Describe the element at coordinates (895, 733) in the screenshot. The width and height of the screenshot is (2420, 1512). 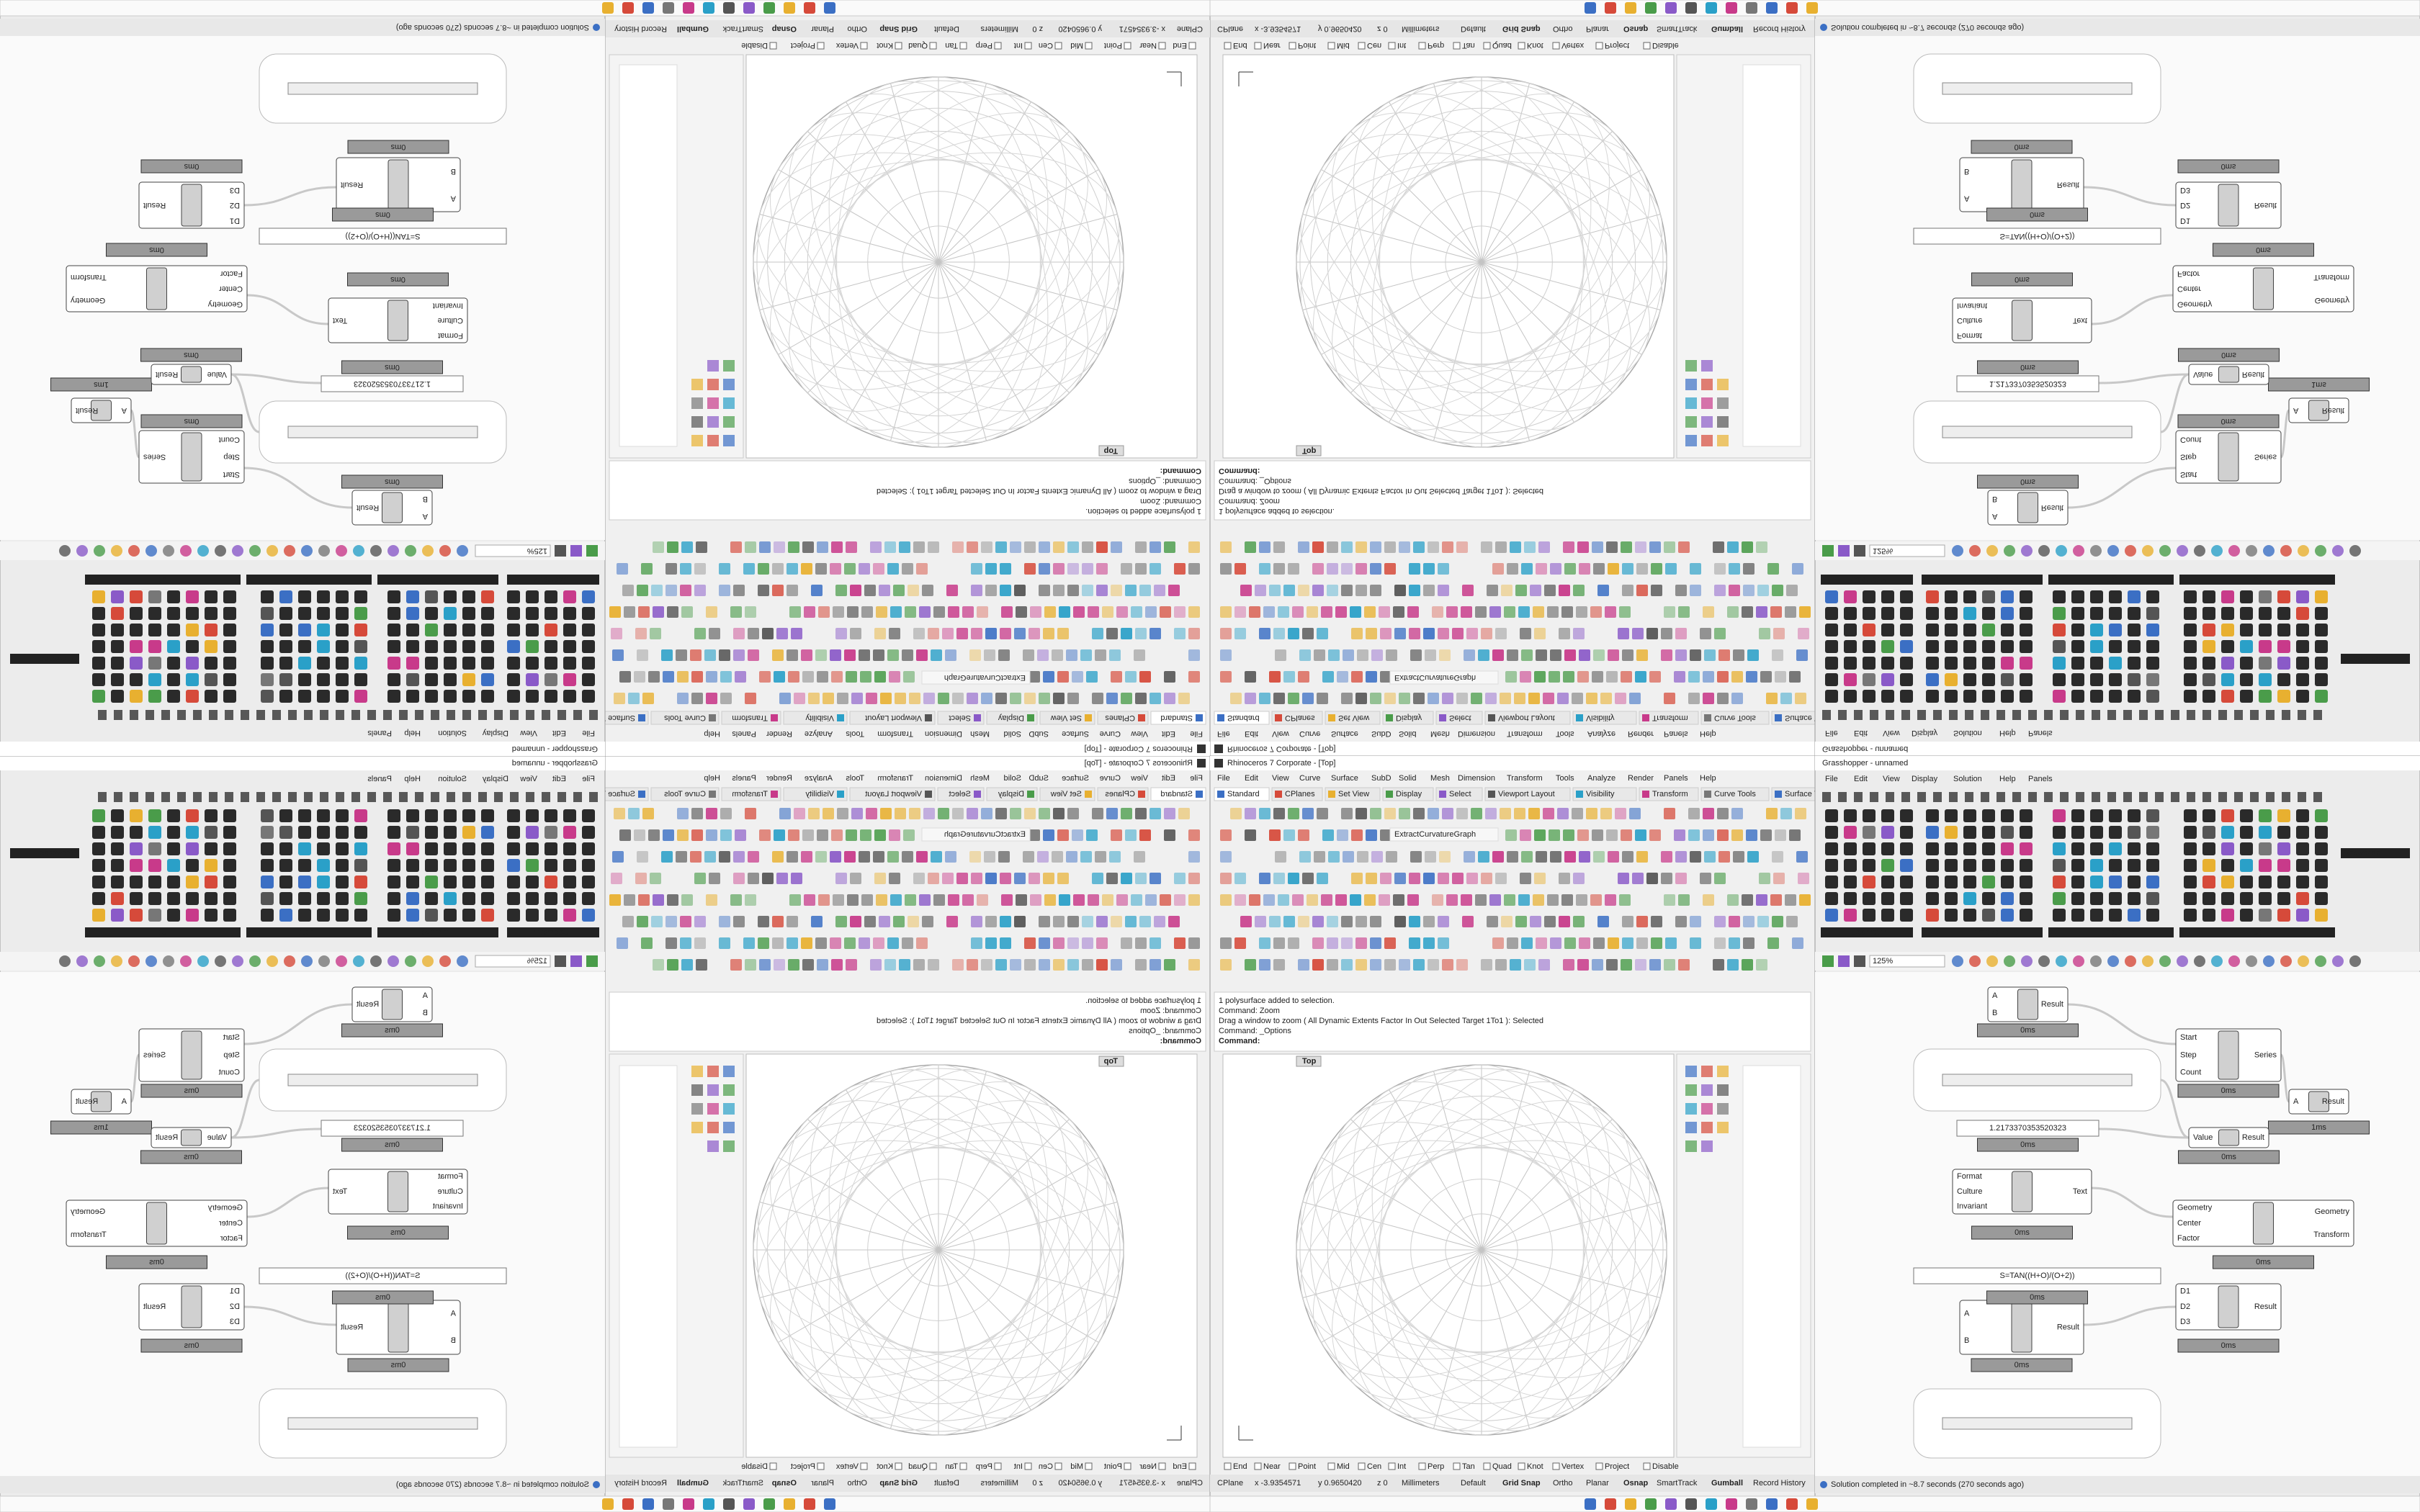
I see `menu-item: Transform` at that location.